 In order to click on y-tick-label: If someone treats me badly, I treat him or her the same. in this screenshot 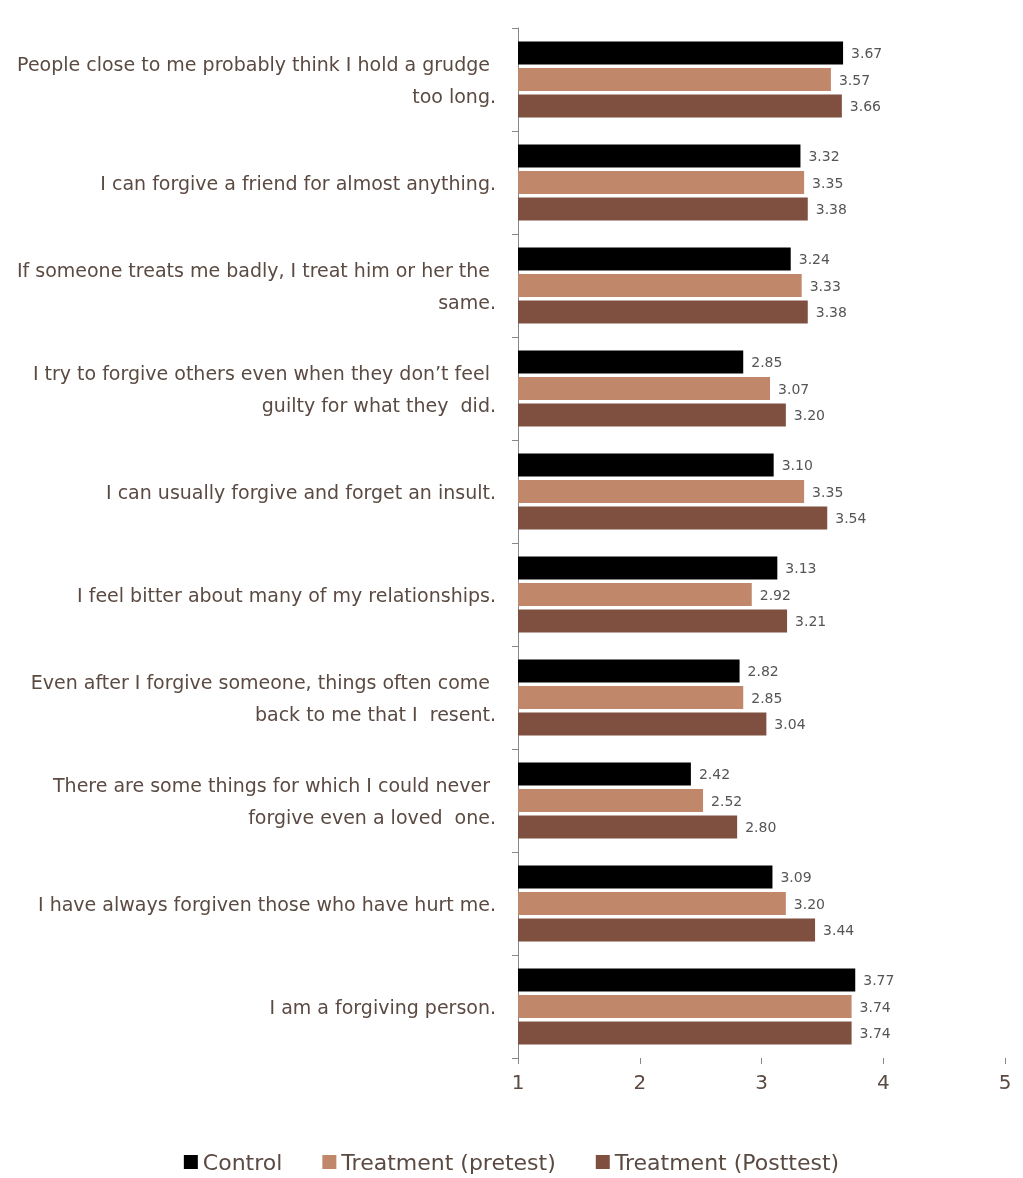, I will do `click(256, 285)`.